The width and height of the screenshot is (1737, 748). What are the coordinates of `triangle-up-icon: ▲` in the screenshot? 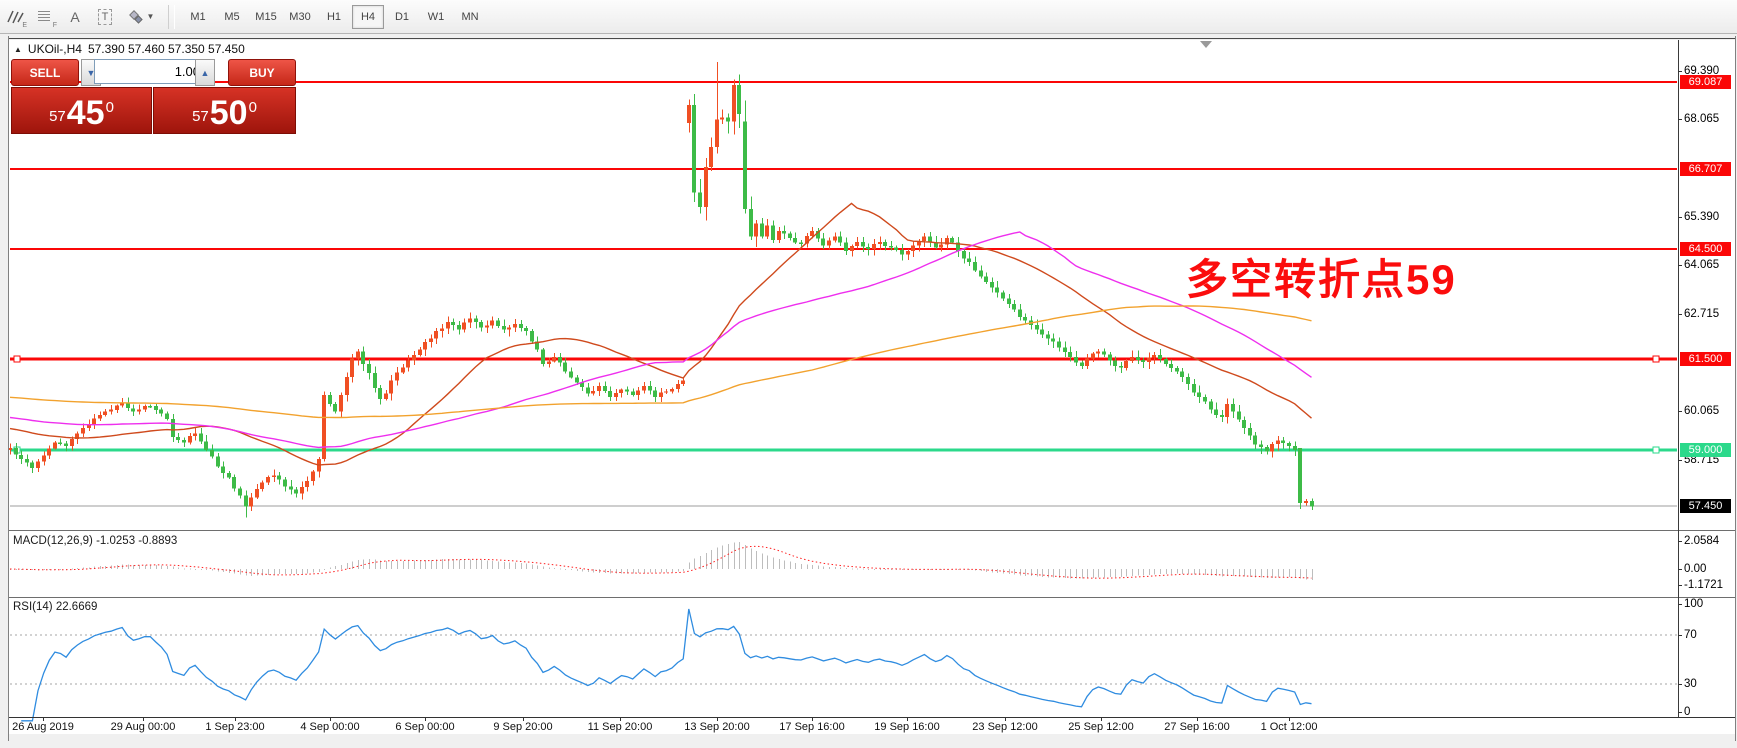 It's located at (205, 72).